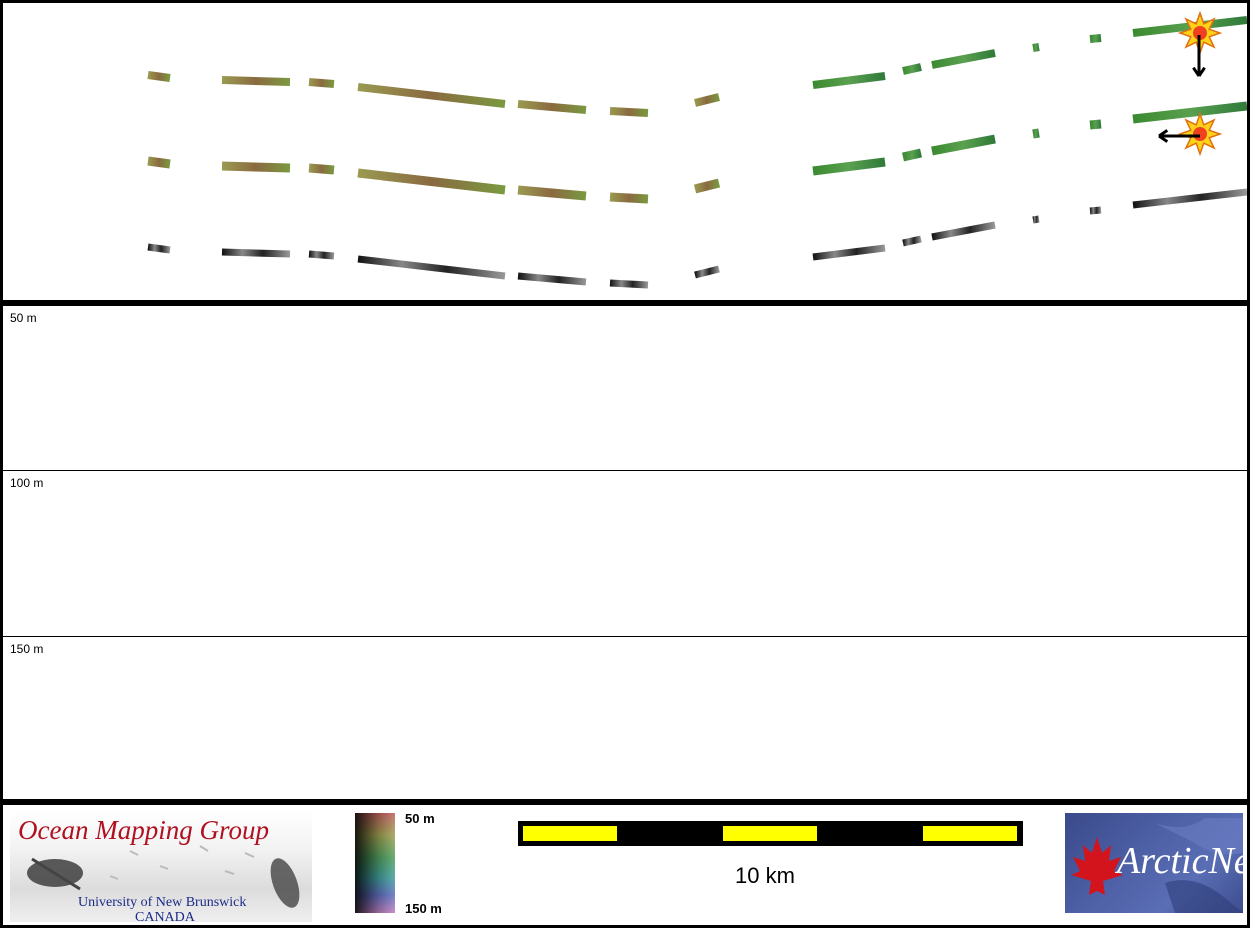  Describe the element at coordinates (1199, 56) in the screenshot. I see `arrow-down-icon` at that location.